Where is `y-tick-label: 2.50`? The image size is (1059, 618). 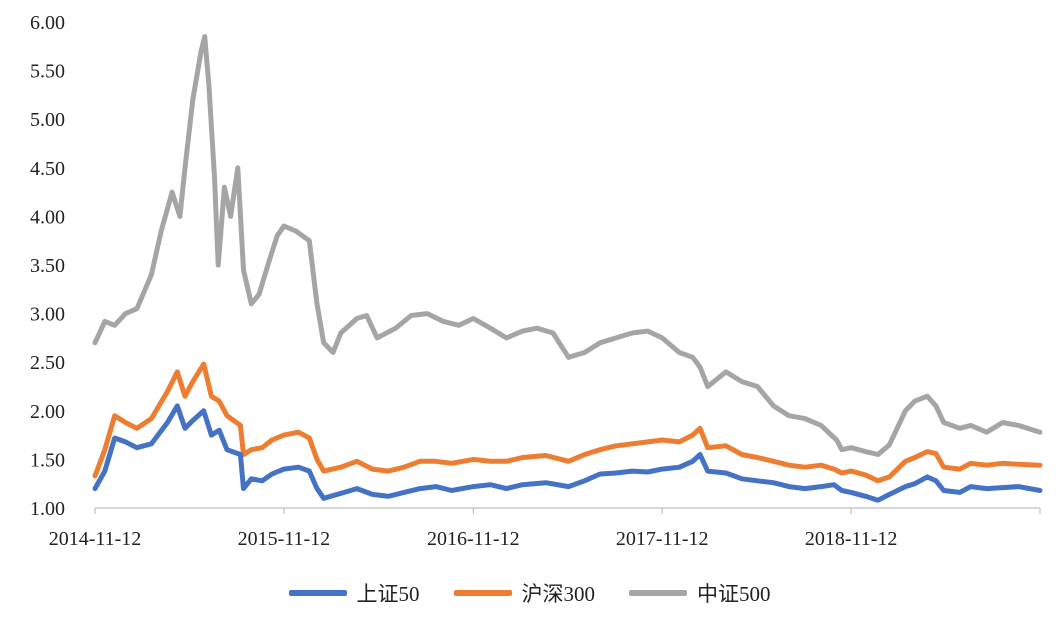
y-tick-label: 2.50 is located at coordinates (47, 363).